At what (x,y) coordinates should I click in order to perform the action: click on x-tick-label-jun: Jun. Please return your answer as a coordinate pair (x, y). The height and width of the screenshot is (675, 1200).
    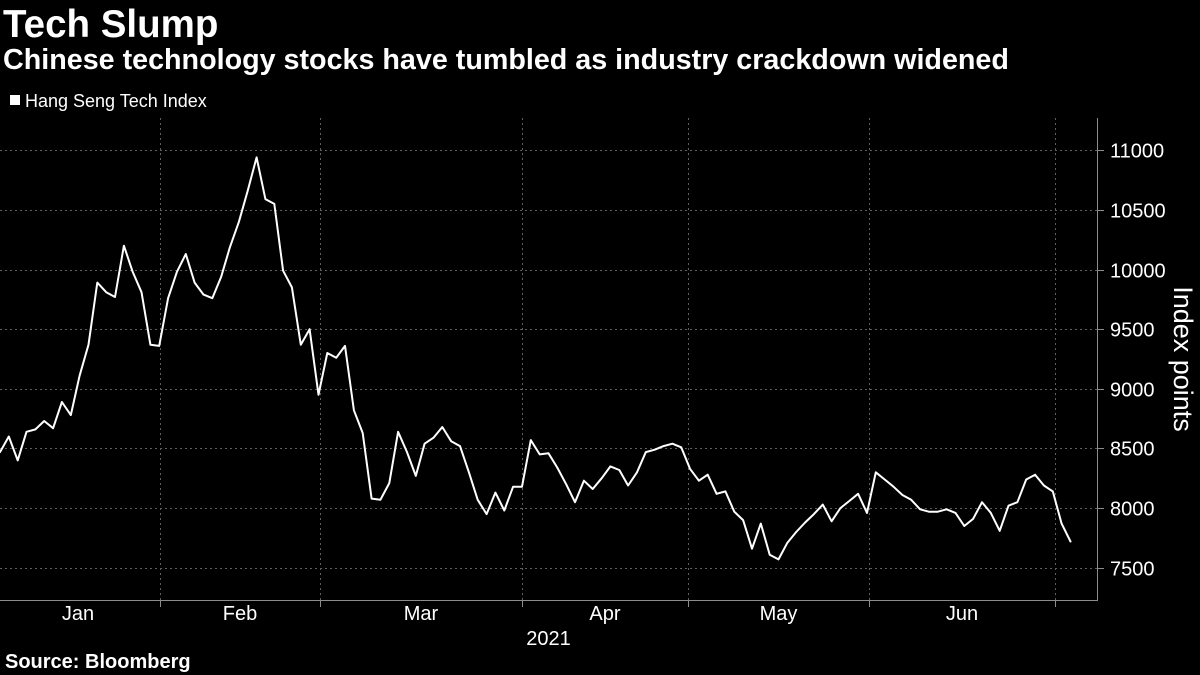
    Looking at the image, I should click on (962, 614).